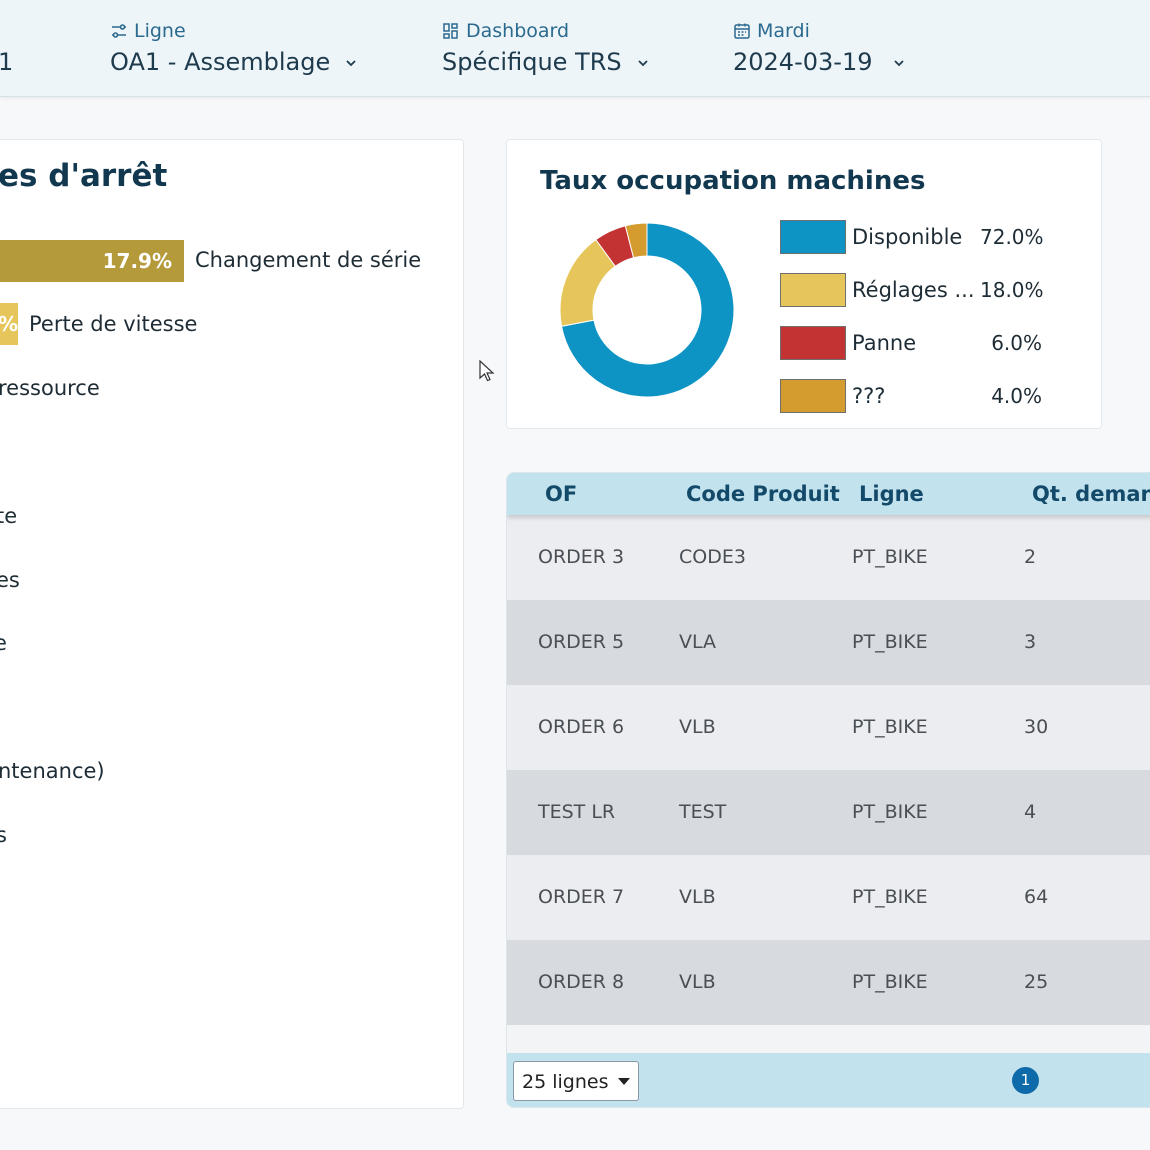 The height and width of the screenshot is (1150, 1150). Describe the element at coordinates (803, 62) in the screenshot. I see `date-value: 2024-03-19` at that location.